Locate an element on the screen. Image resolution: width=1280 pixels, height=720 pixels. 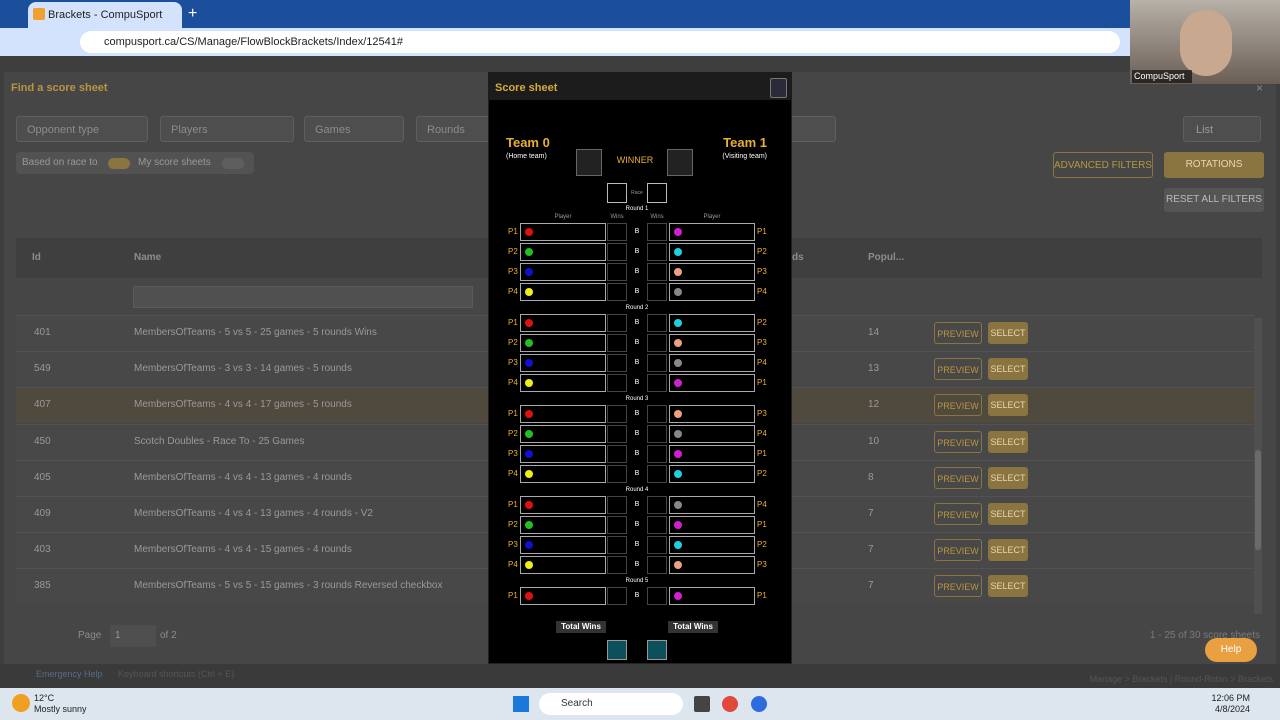
reset-filters-btn: RESET ALL FILTERS is located at coordinates (1214, 200).